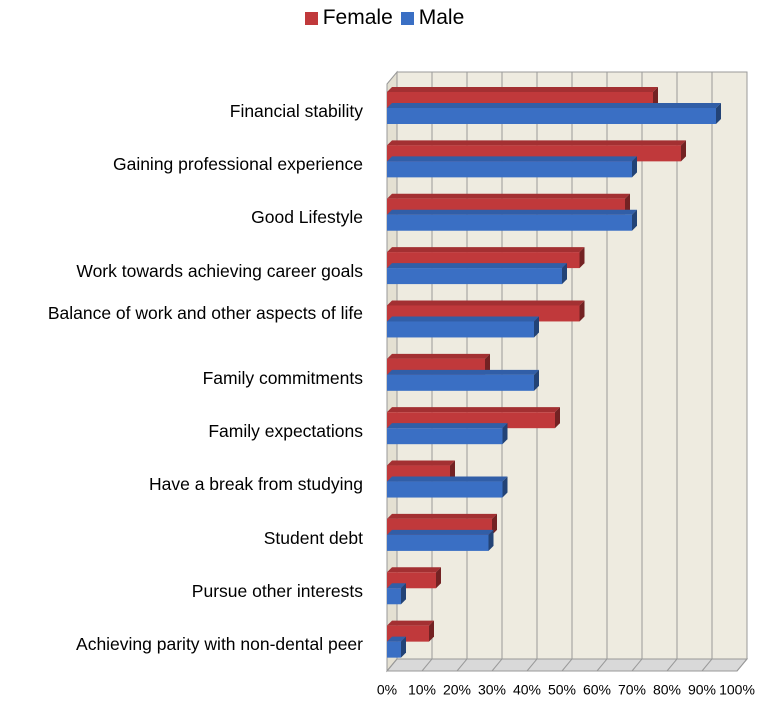  What do you see at coordinates (737, 690) in the screenshot?
I see `x-tick-label: 100%` at bounding box center [737, 690].